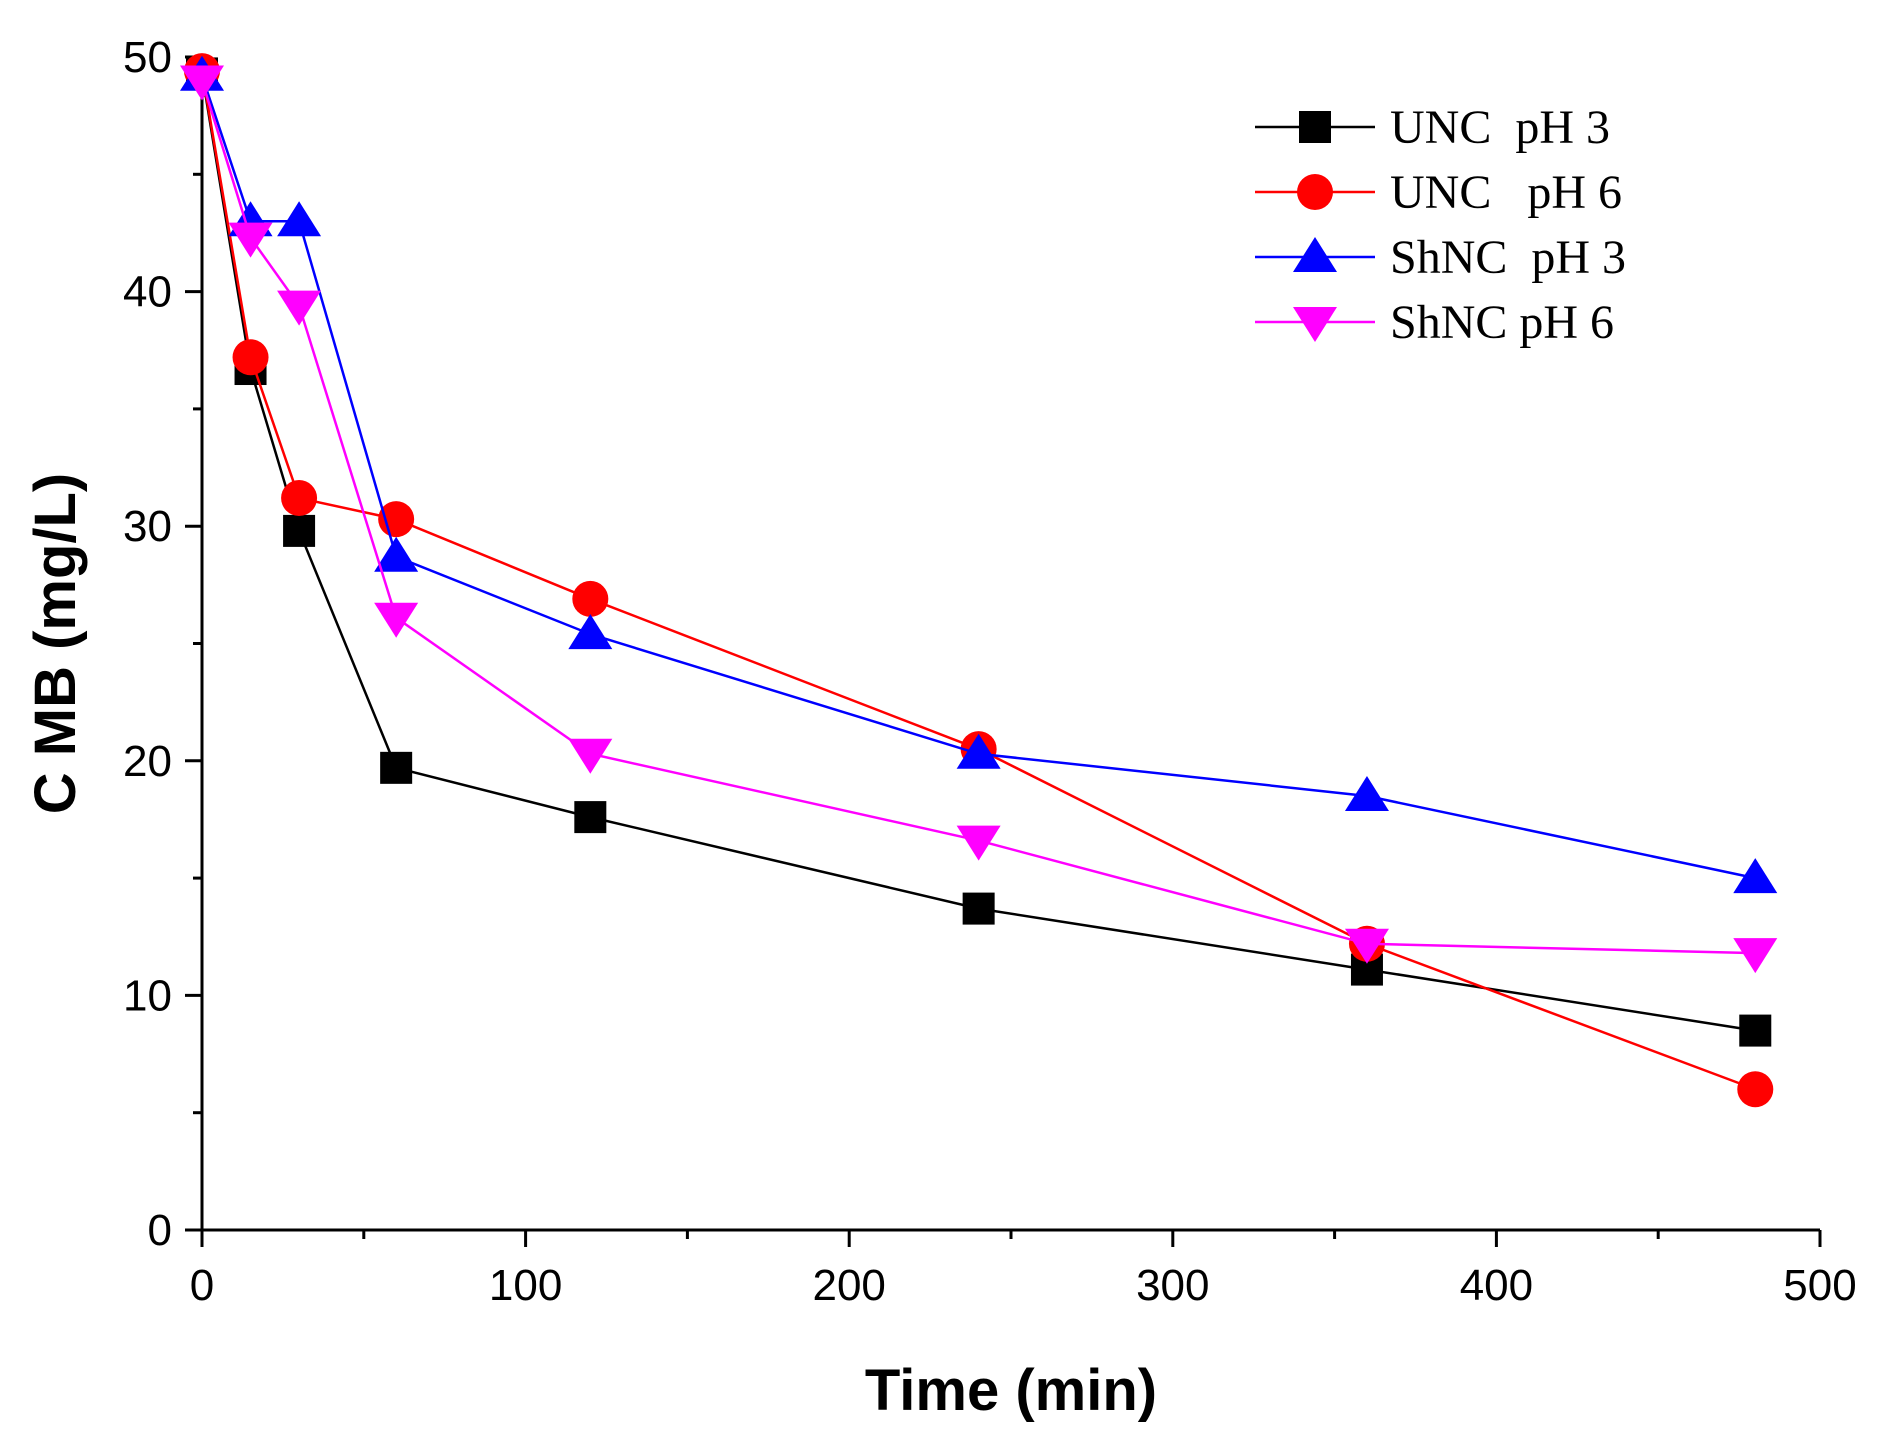  Describe the element at coordinates (147, 995) in the screenshot. I see `y-tick-label: 10` at that location.